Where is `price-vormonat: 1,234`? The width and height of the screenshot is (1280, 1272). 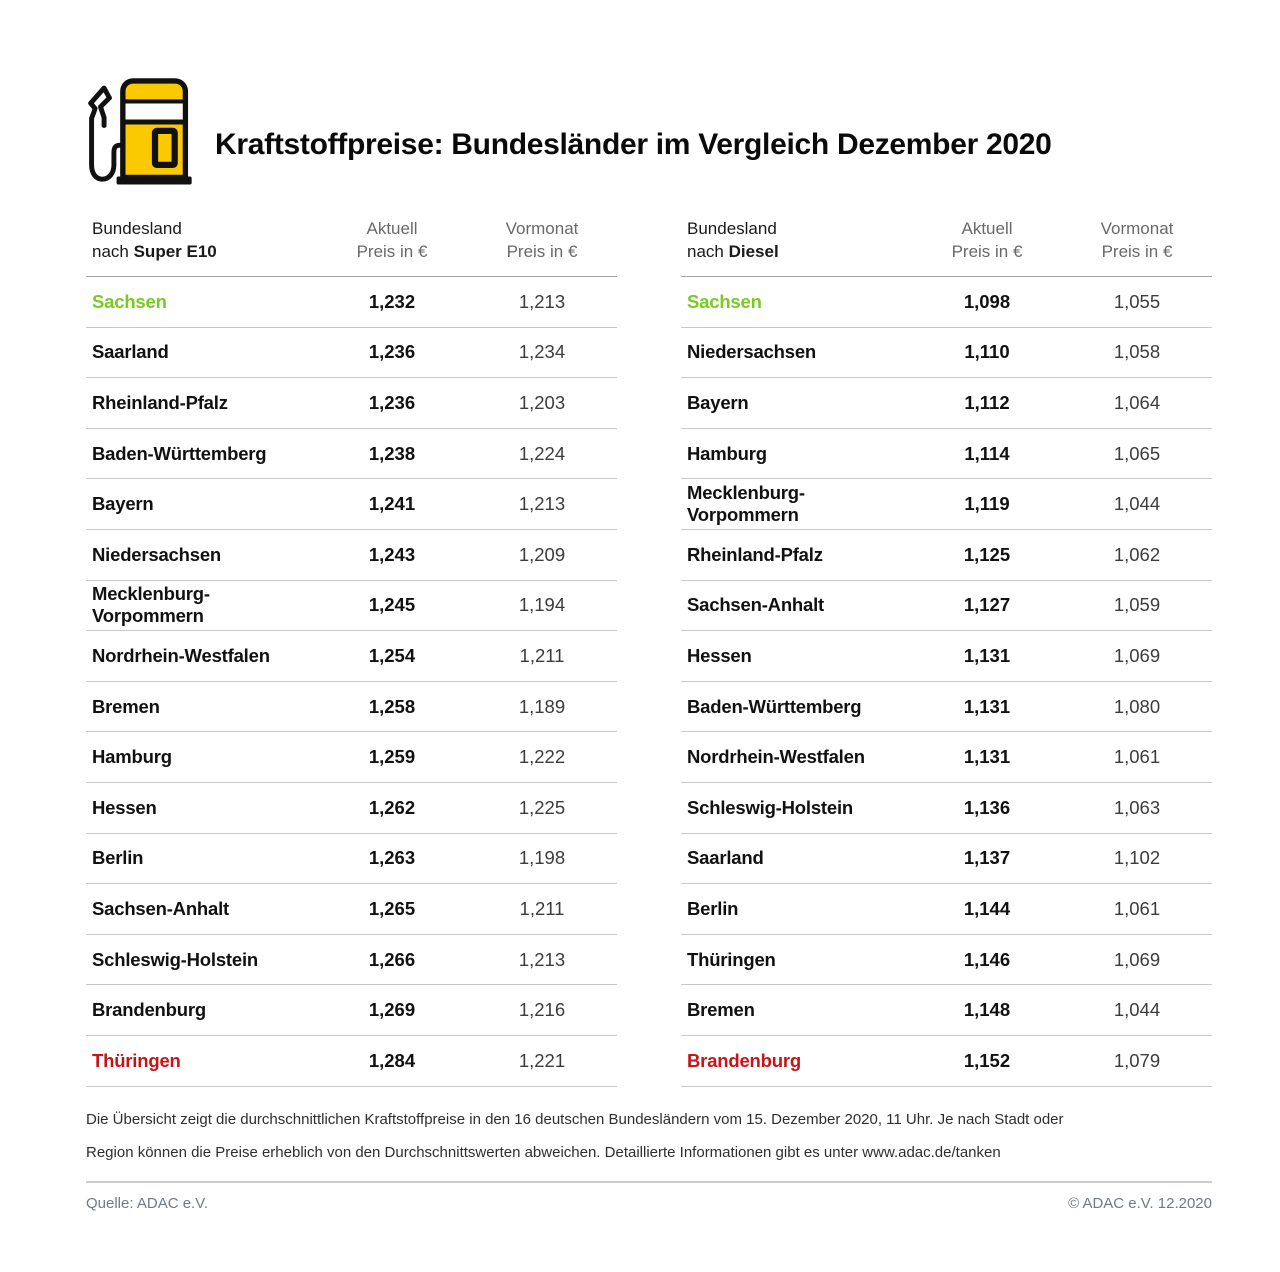 price-vormonat: 1,234 is located at coordinates (542, 352).